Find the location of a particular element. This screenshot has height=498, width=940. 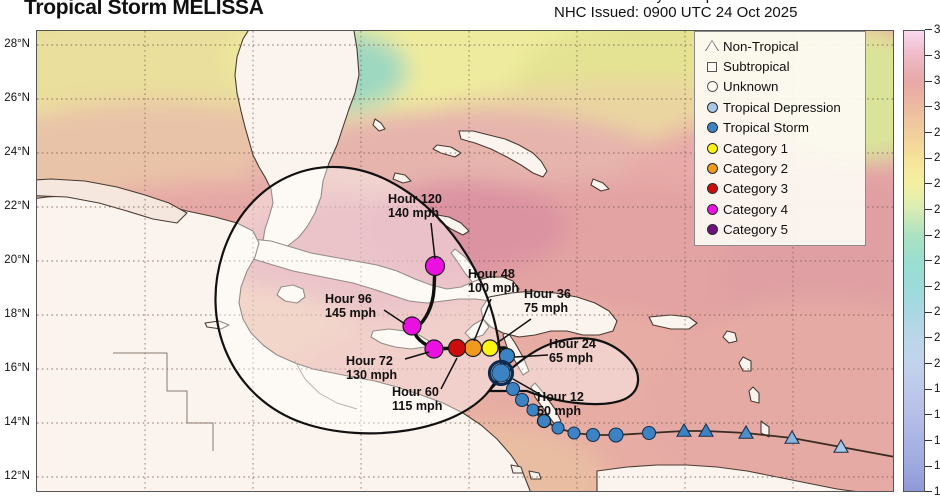

legend-label: Category 1 is located at coordinates (756, 148).